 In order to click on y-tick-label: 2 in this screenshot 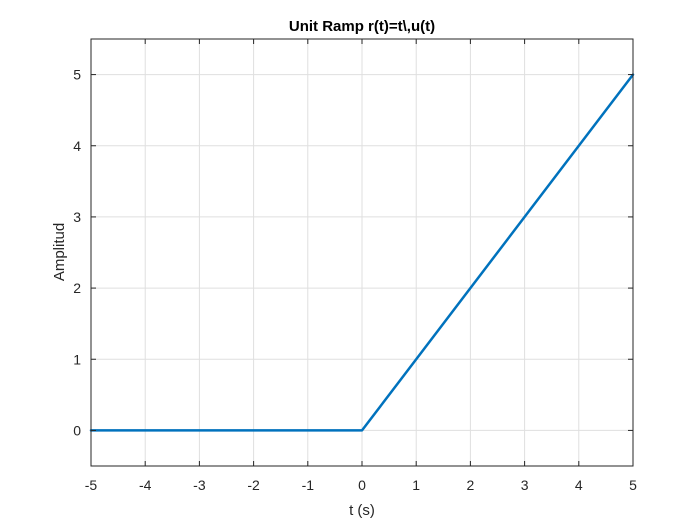, I will do `click(77, 288)`.